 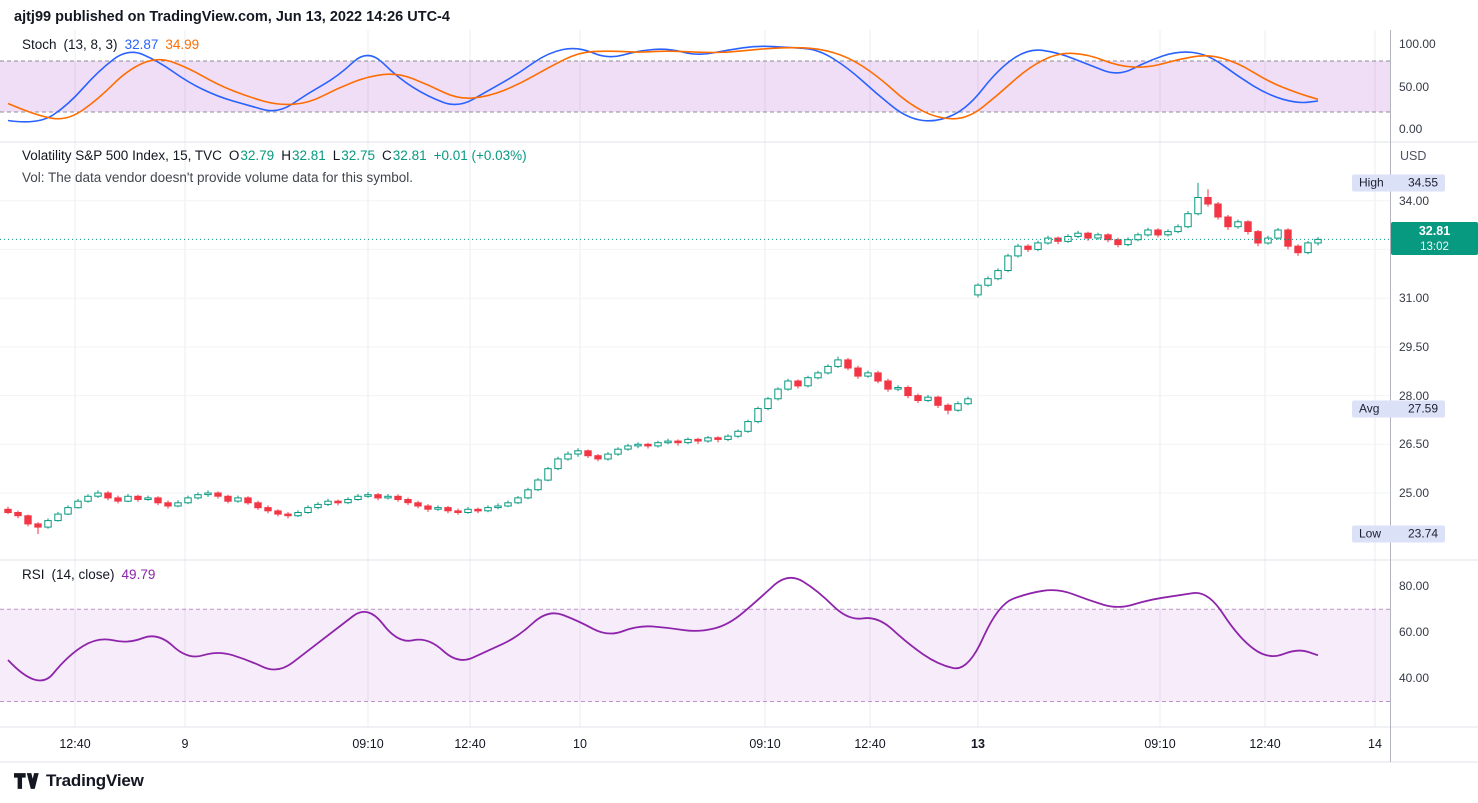 I want to click on stoch-scale-tick: 50.00, so click(x=1414, y=86).